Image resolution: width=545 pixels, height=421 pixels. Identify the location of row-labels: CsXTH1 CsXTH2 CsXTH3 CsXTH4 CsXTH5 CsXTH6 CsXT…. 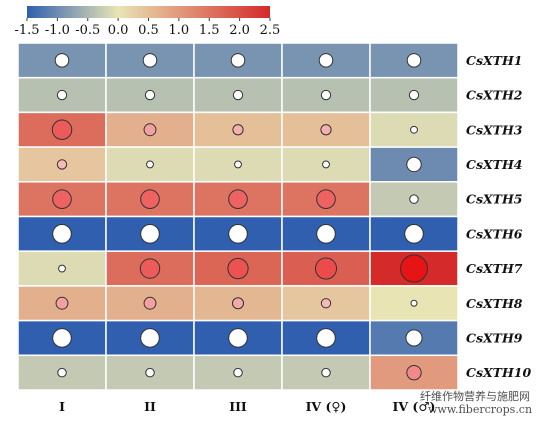
(498, 216).